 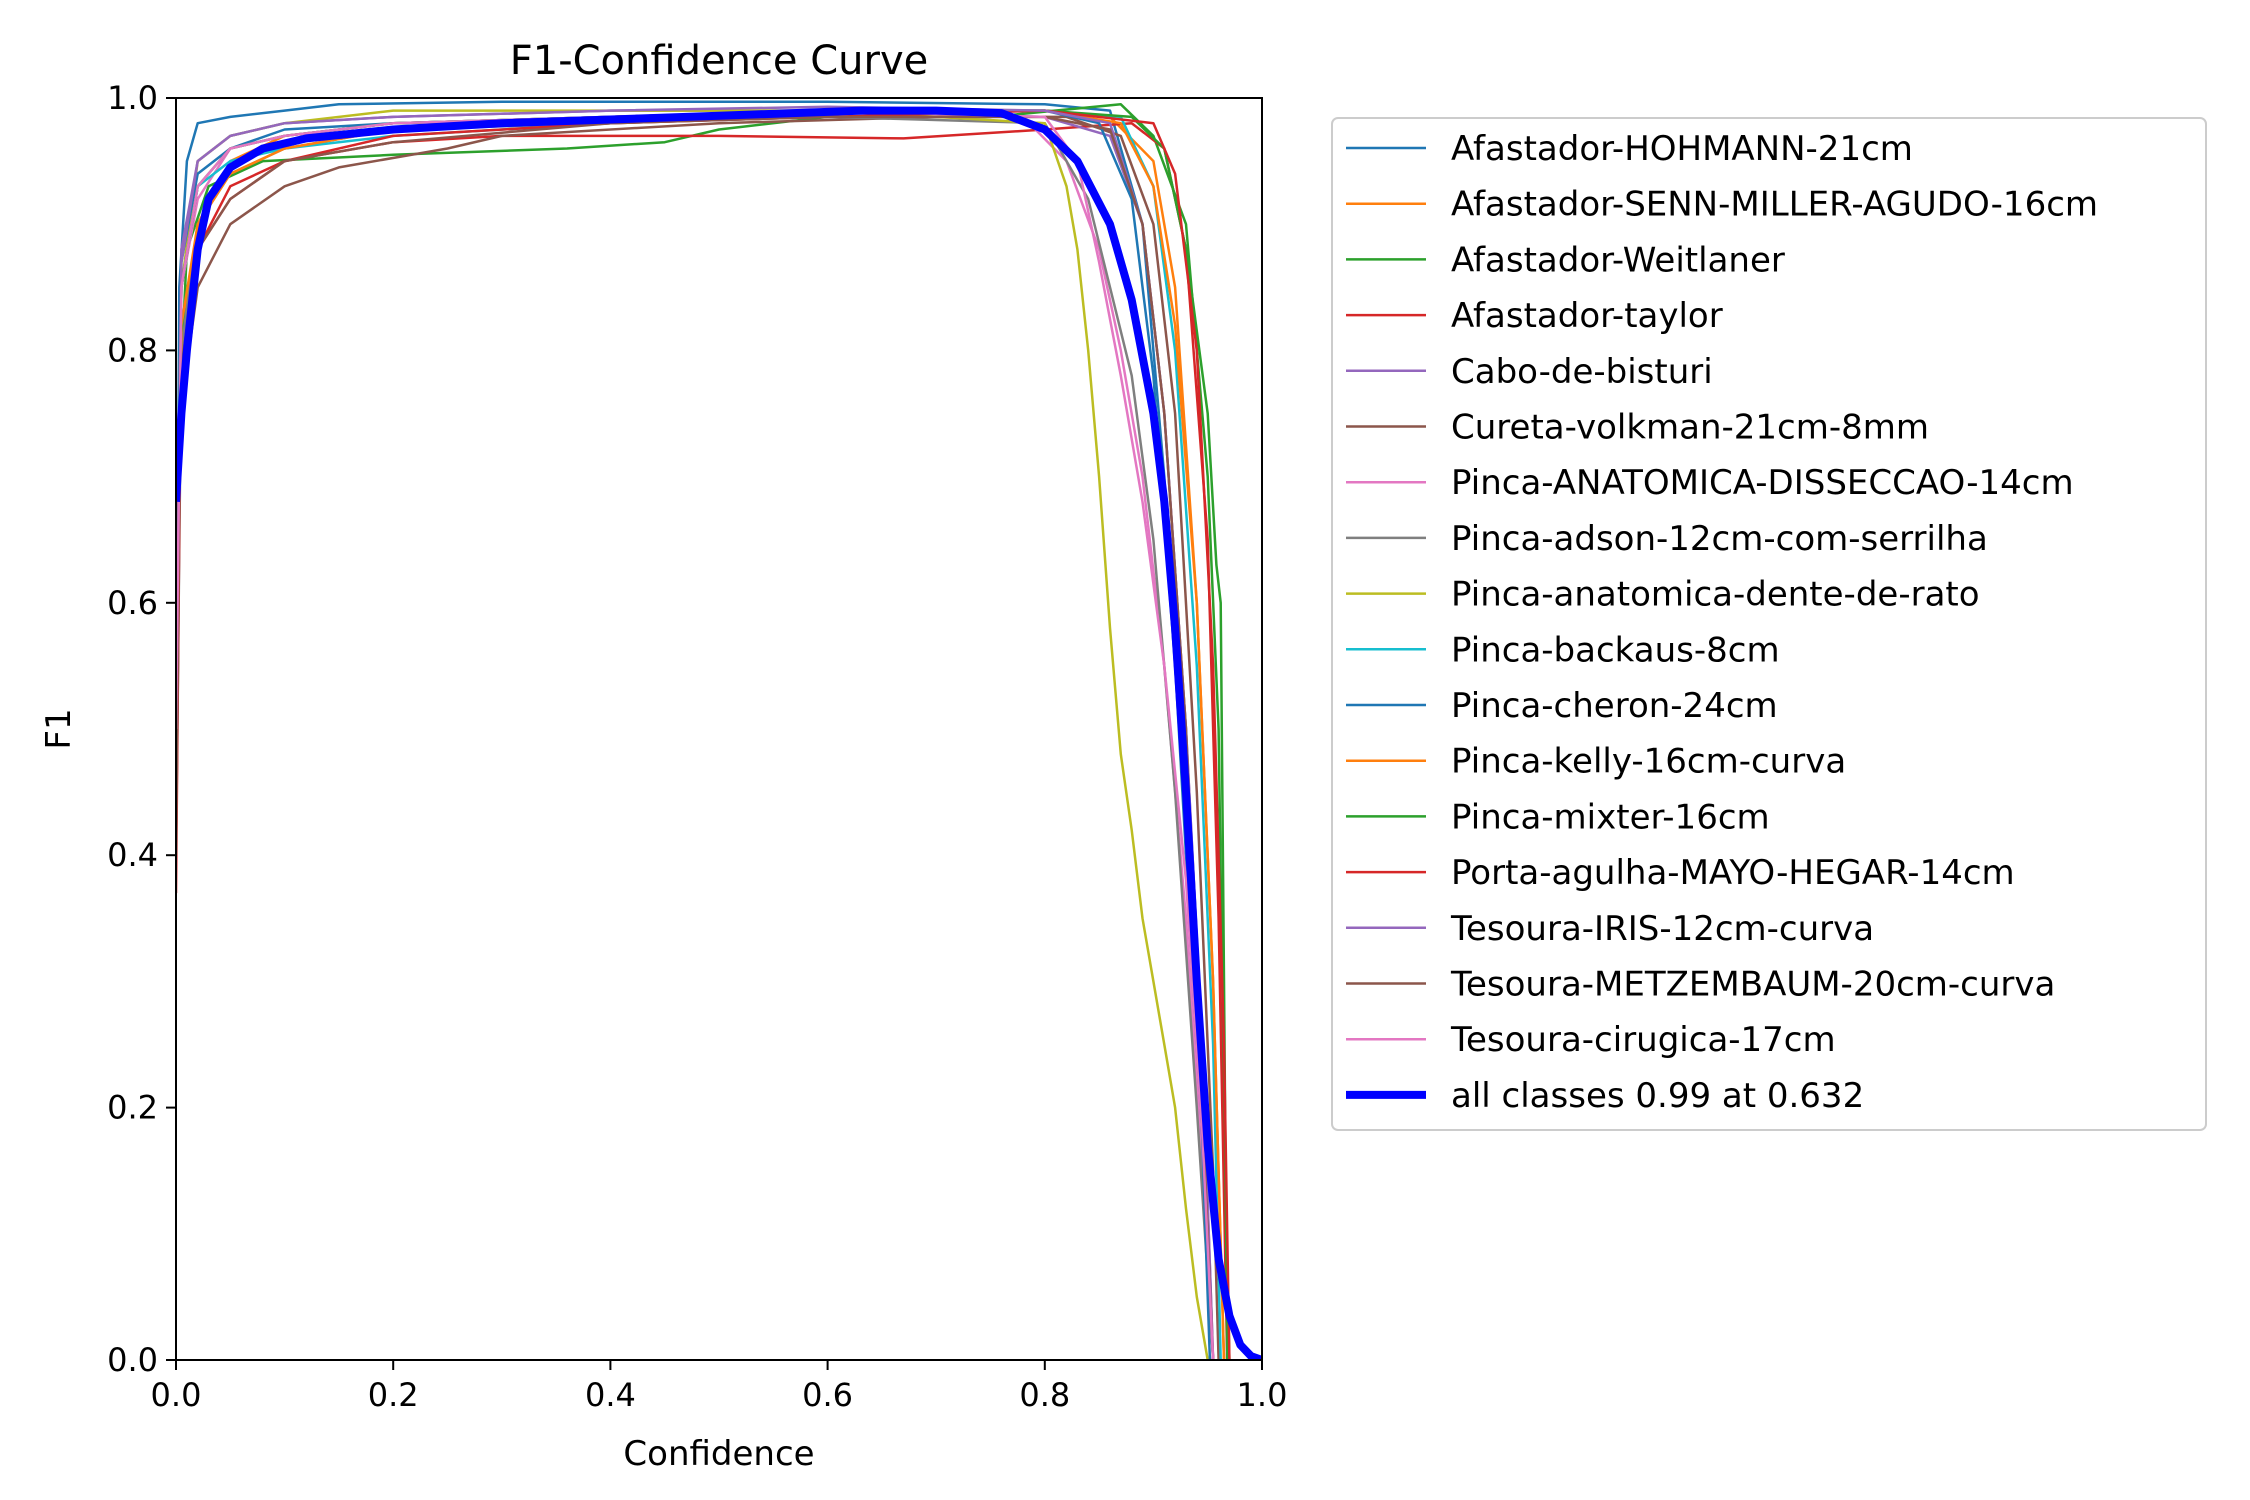 What do you see at coordinates (1752, 985) in the screenshot?
I see `legend-label: Tesoura-METZEMBAUM-20cm-curva` at bounding box center [1752, 985].